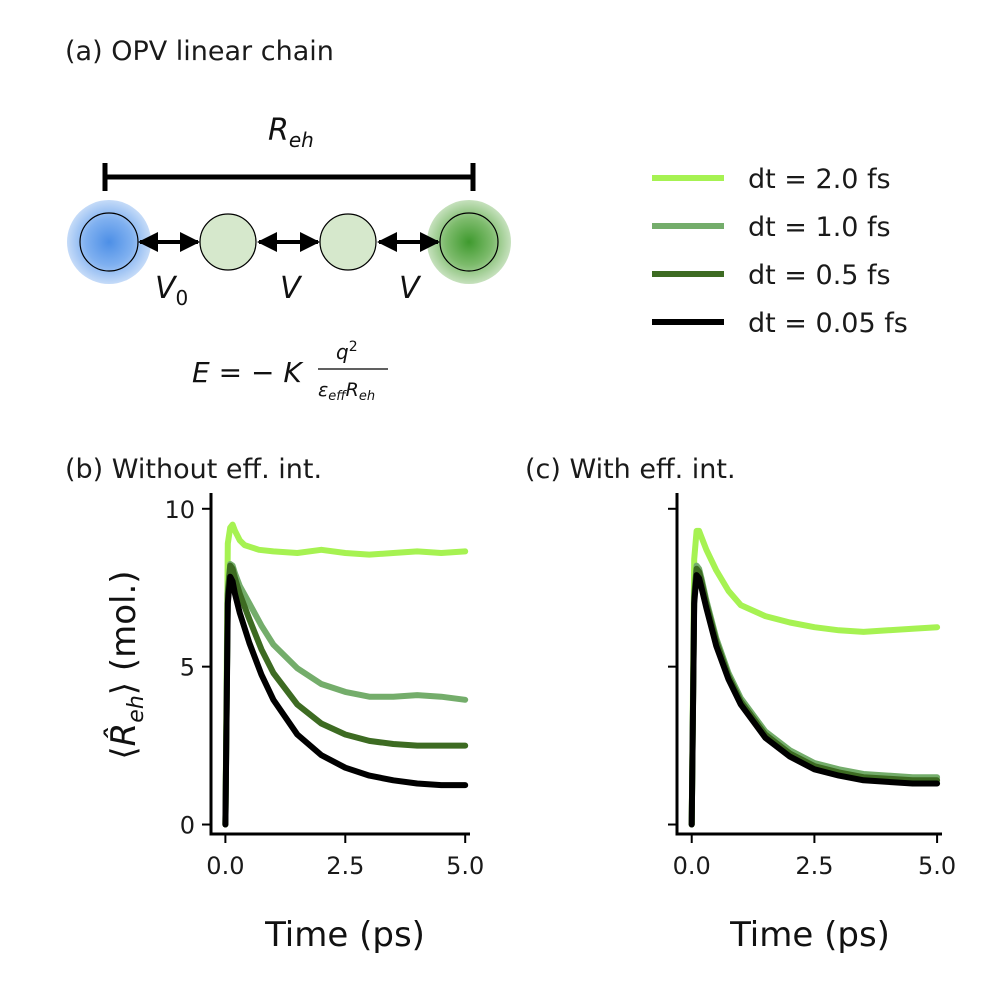  Describe the element at coordinates (345, 866) in the screenshot. I see `x-tick-label-b-1: 2.5` at that location.